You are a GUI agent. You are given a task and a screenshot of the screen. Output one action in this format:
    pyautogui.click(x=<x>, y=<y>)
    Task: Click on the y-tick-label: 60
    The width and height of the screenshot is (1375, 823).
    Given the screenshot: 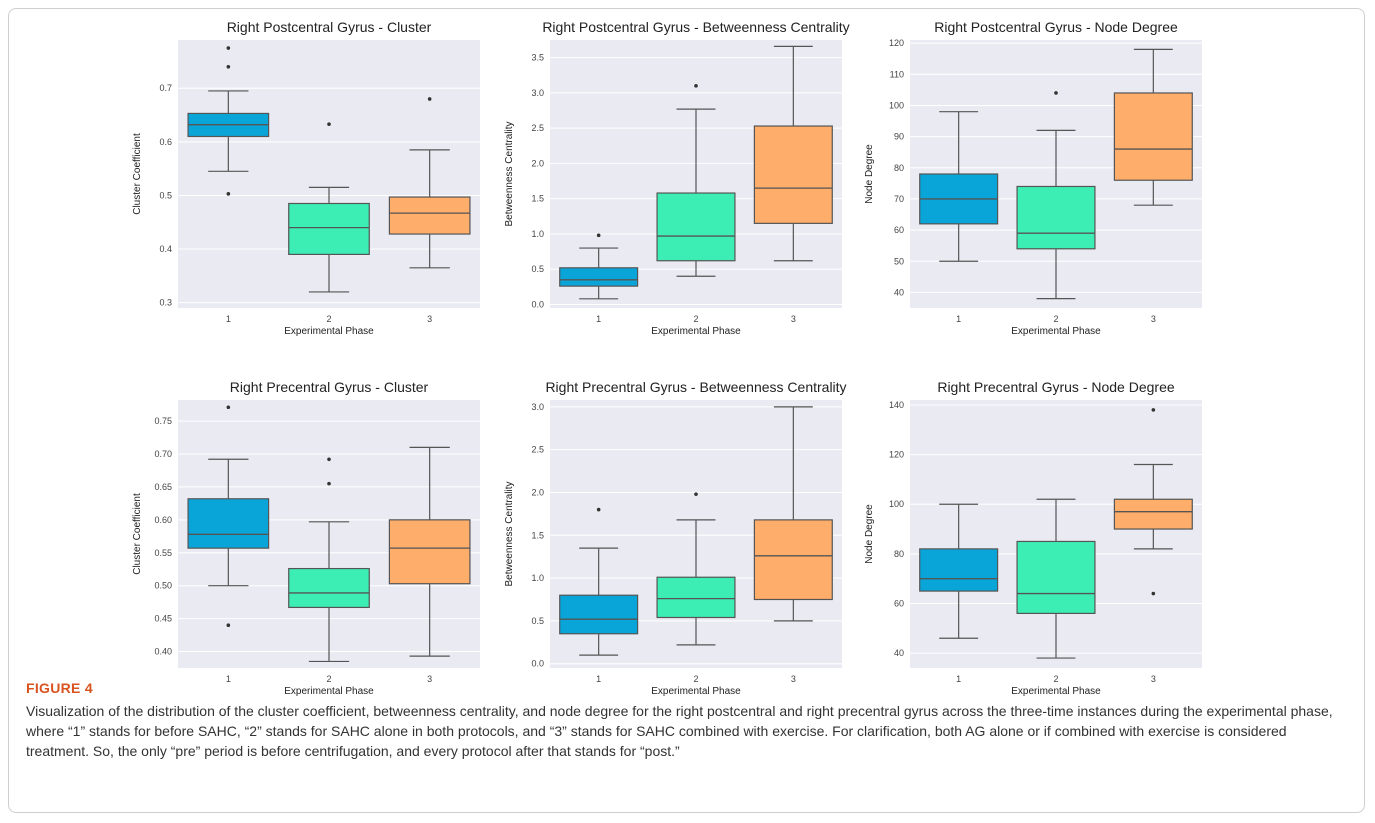 What is the action you would take?
    pyautogui.click(x=899, y=230)
    